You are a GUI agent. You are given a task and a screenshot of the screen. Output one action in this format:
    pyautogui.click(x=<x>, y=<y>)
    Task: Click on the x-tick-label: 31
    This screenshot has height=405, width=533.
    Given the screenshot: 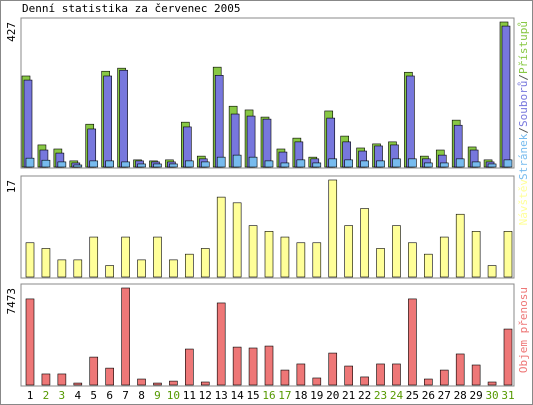 What is the action you would take?
    pyautogui.click(x=507, y=395)
    